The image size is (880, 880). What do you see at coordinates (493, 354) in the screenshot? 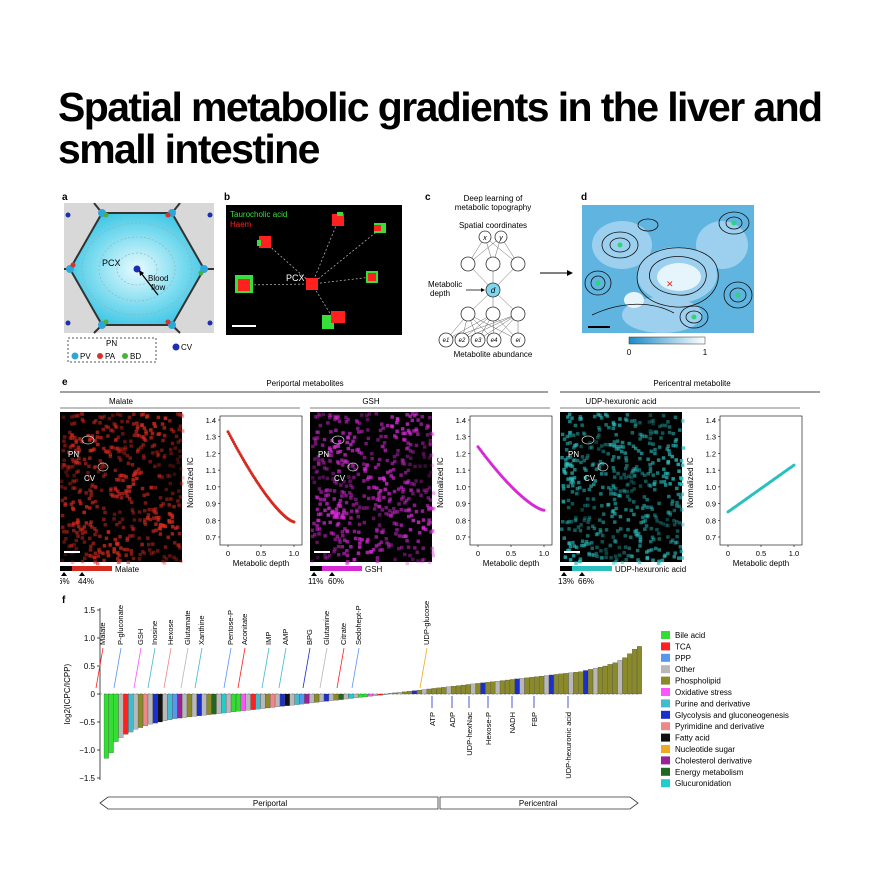
I see `panel-c-output-label: Metabolite abundance` at bounding box center [493, 354].